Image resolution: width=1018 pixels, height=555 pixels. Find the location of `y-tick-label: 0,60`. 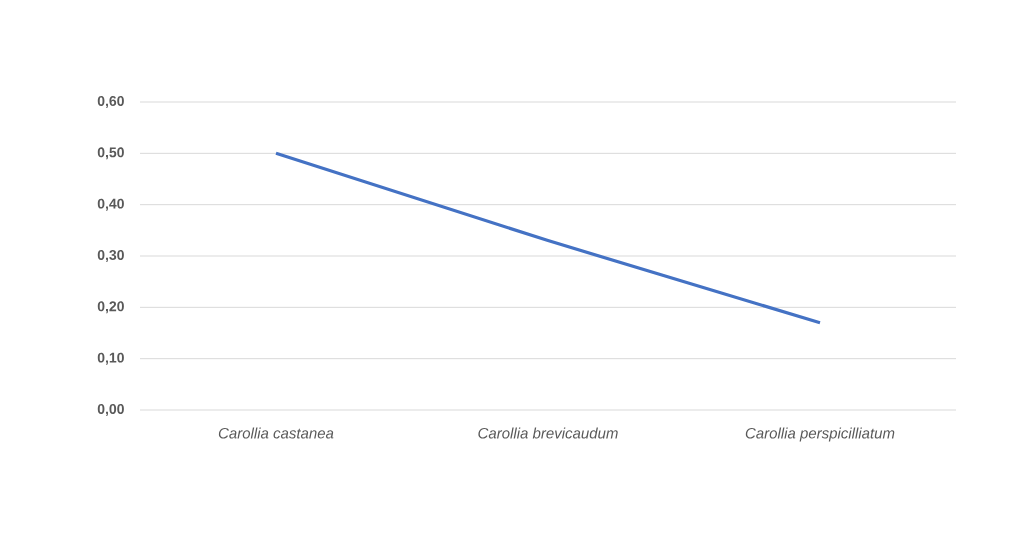

y-tick-label: 0,60 is located at coordinates (110, 102).